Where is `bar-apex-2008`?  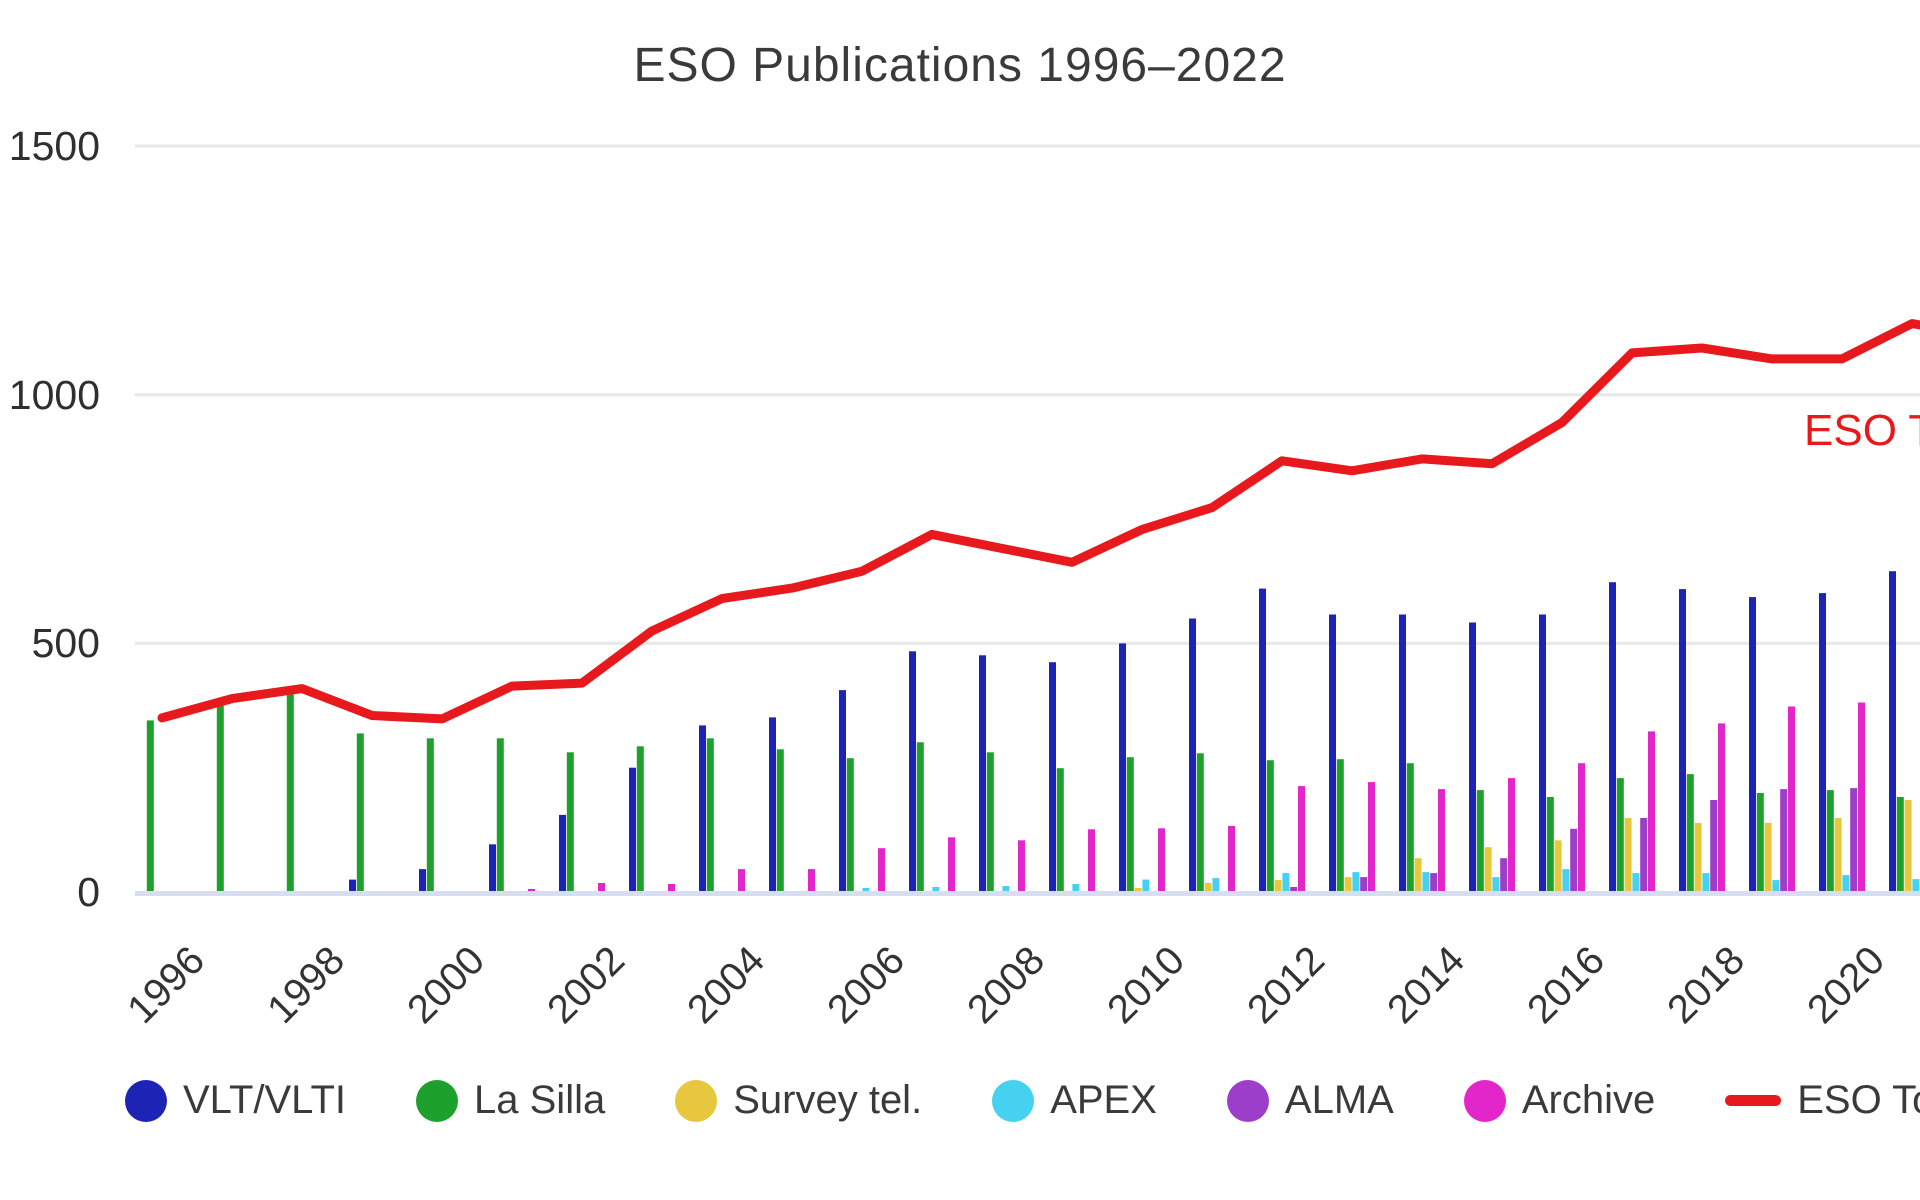 bar-apex-2008 is located at coordinates (1006, 889).